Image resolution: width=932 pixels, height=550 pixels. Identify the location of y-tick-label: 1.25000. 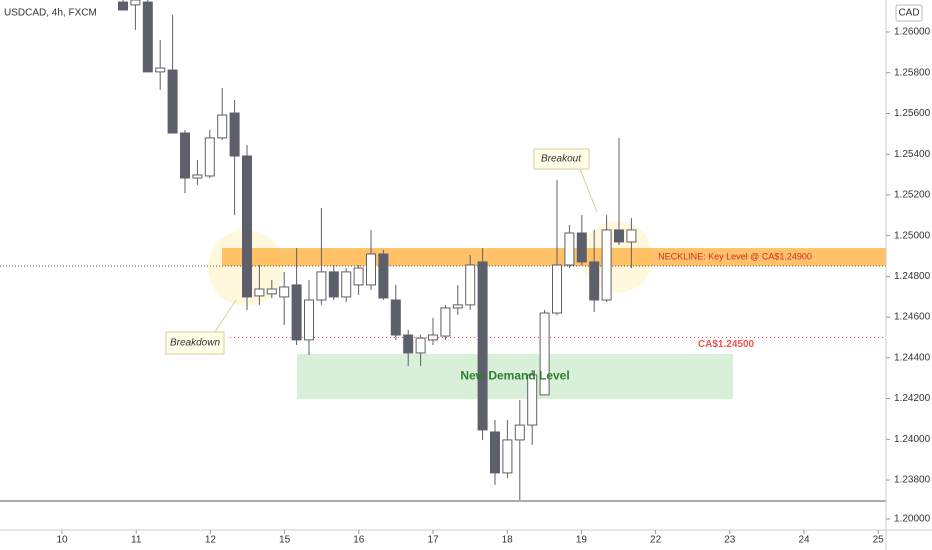
(912, 235).